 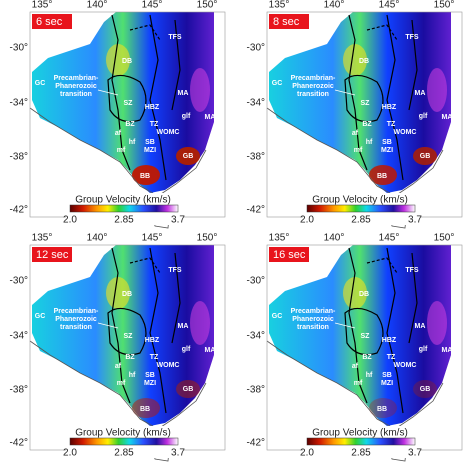 What do you see at coordinates (52, 255) in the screenshot?
I see `period-label: 12 sec` at bounding box center [52, 255].